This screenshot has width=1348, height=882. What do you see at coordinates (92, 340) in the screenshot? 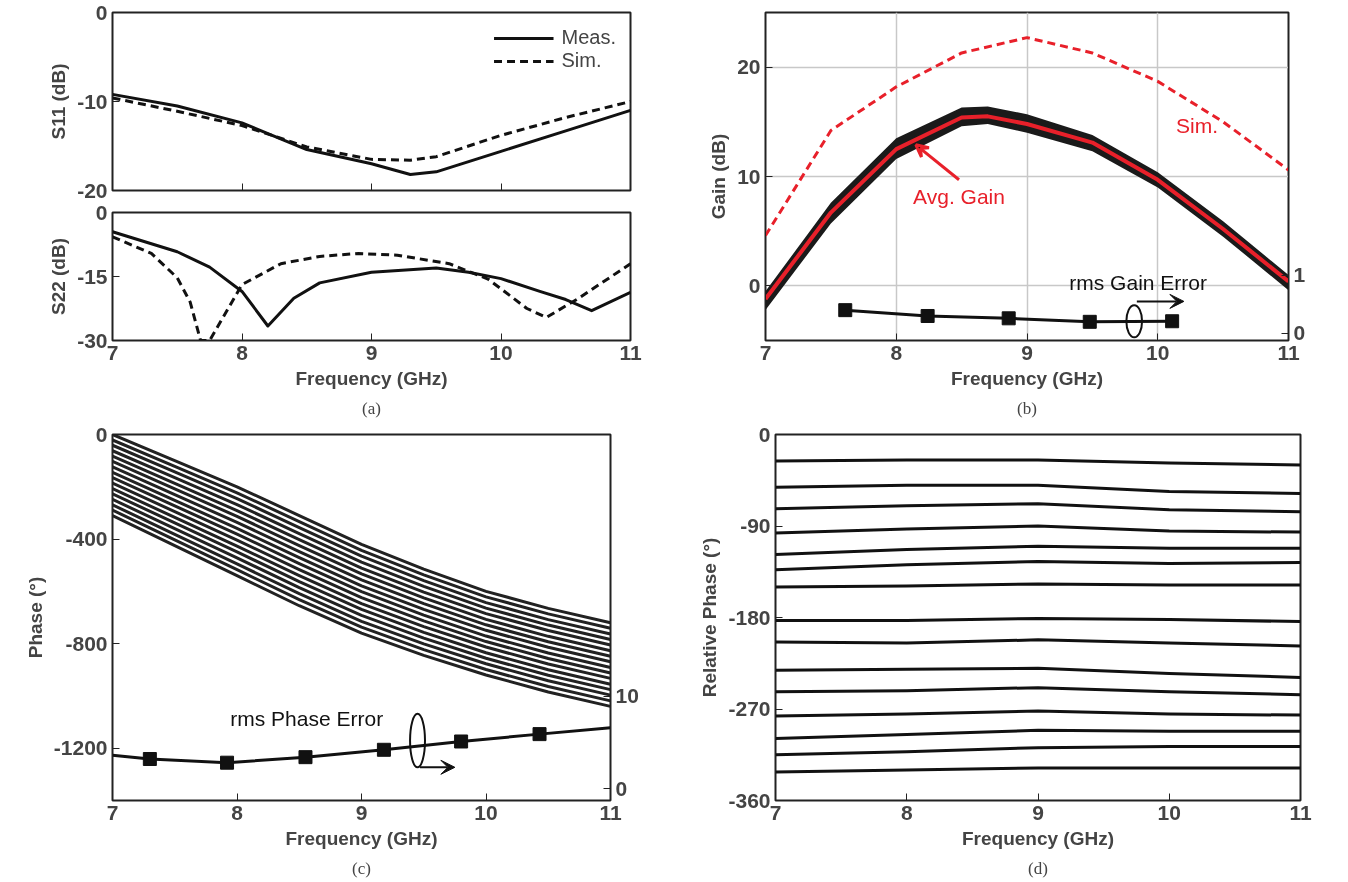
I see `y-tick-label: -30` at bounding box center [92, 340].